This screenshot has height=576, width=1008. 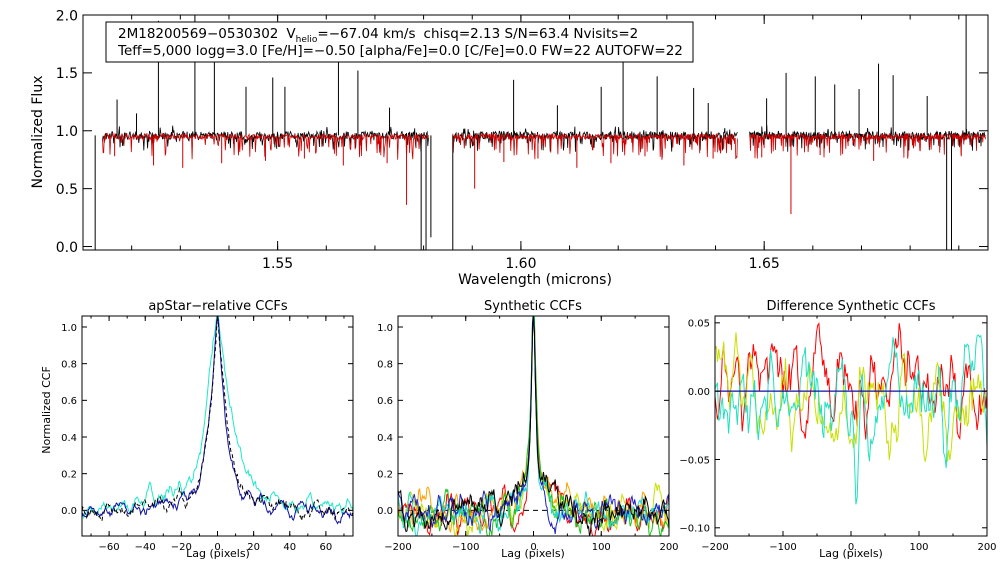 What do you see at coordinates (277, 264) in the screenshot?
I see `x-tick-label: 1.55` at bounding box center [277, 264].